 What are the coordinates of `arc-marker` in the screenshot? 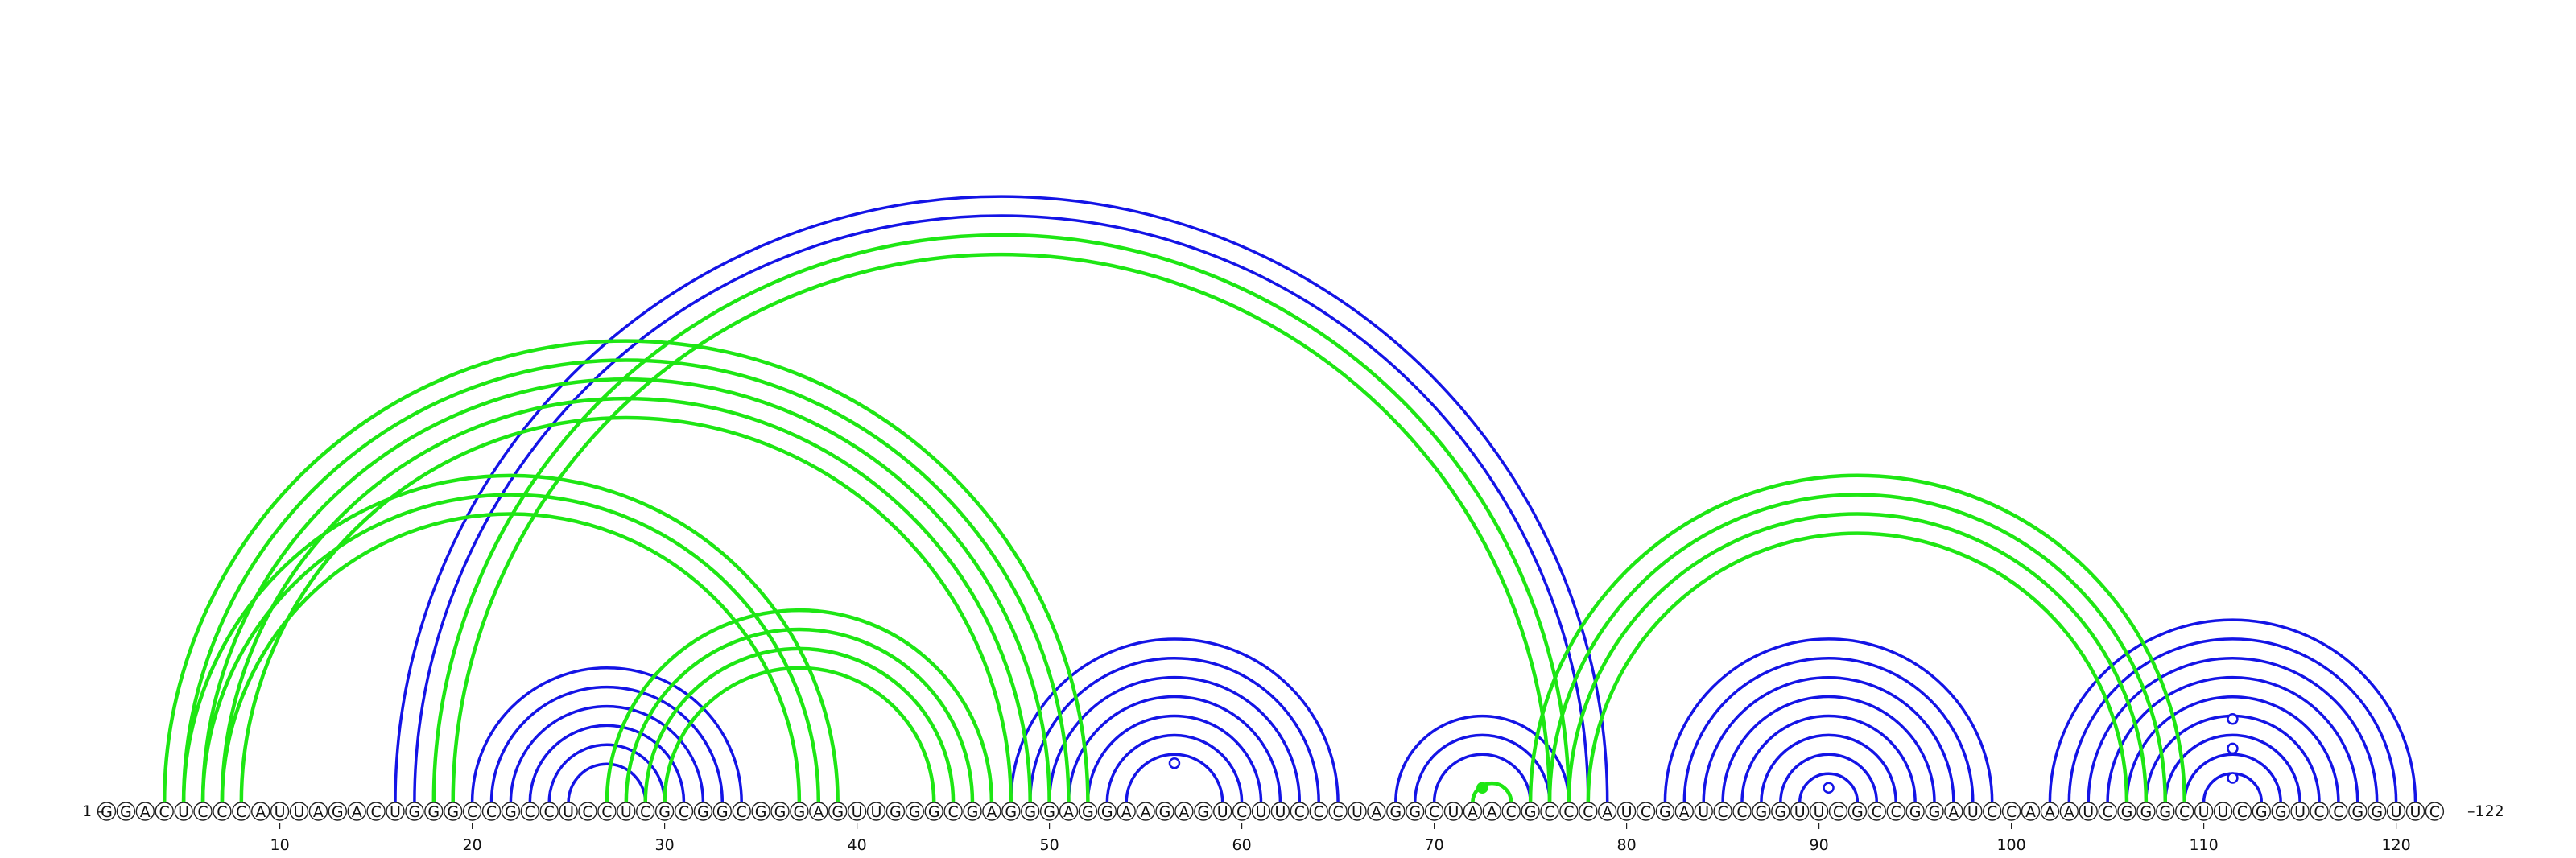 It's located at (1482, 788).